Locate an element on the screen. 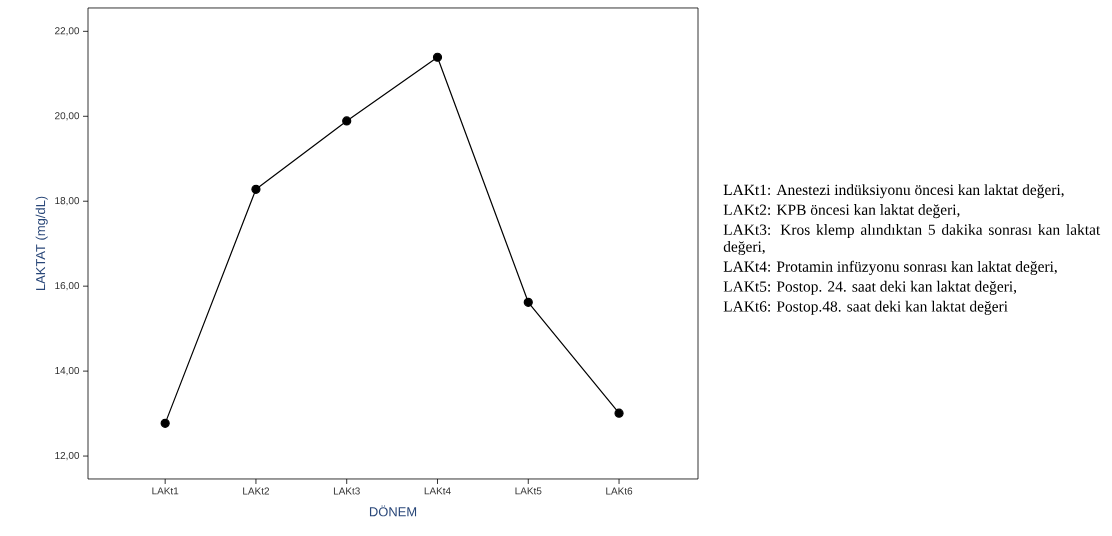  y-axis-title: LAKTAT (mg/dL) is located at coordinates (41, 243).